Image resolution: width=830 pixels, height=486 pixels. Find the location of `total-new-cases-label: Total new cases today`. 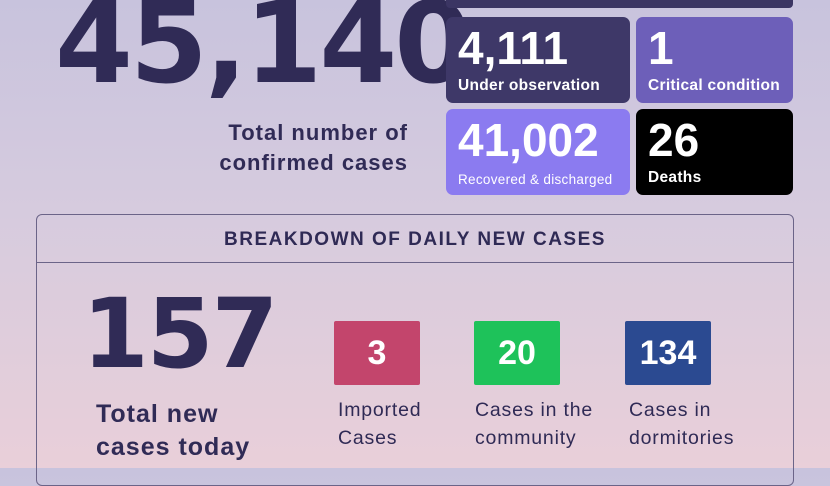

total-new-cases-label: Total new cases today is located at coordinates (196, 431).